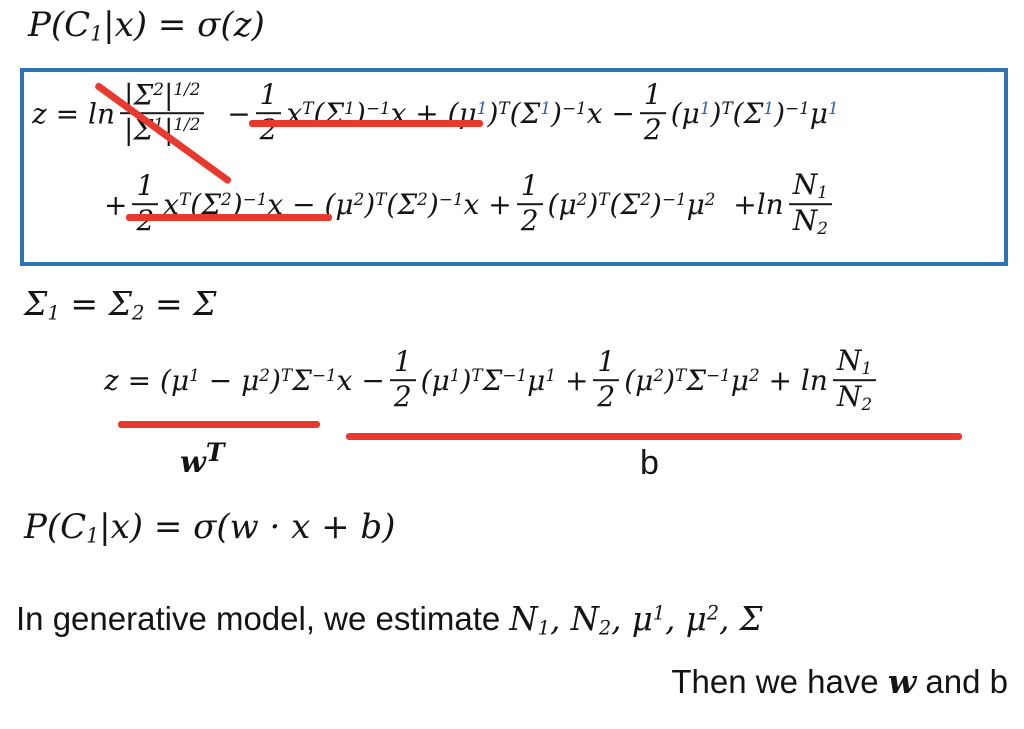  I want to click on then-we-have-text: Then we have w and b, so click(839, 681).